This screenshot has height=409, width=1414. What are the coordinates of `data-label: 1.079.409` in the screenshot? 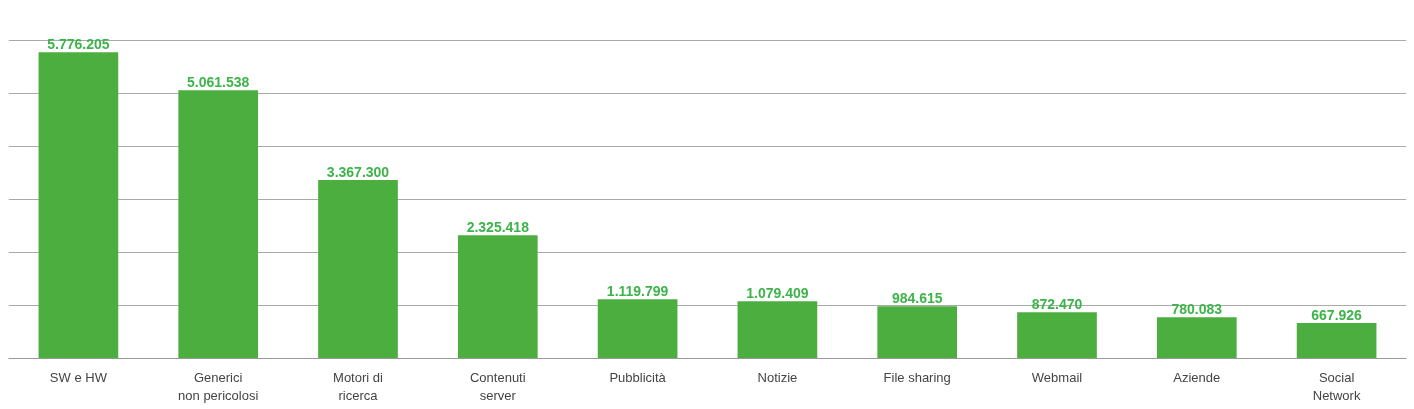 It's located at (777, 293).